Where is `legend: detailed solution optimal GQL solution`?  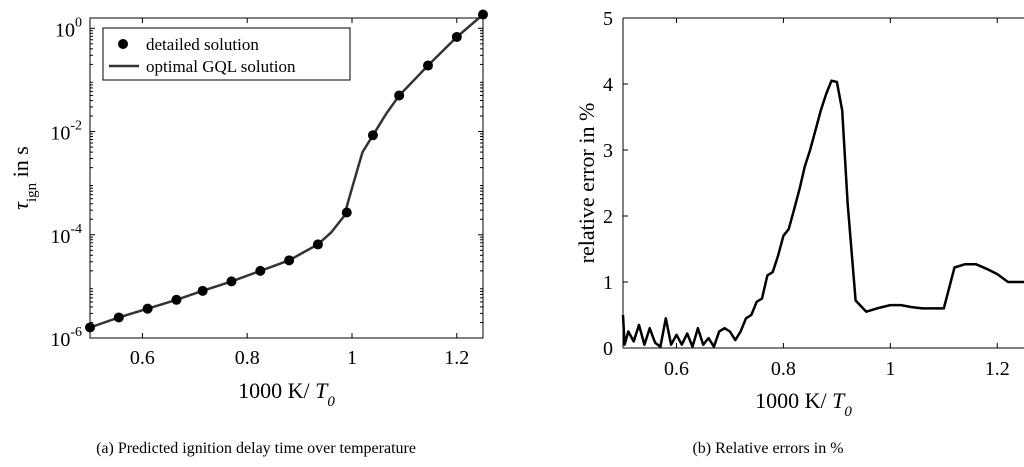
legend: detailed solution optimal GQL solution is located at coordinates (226, 54).